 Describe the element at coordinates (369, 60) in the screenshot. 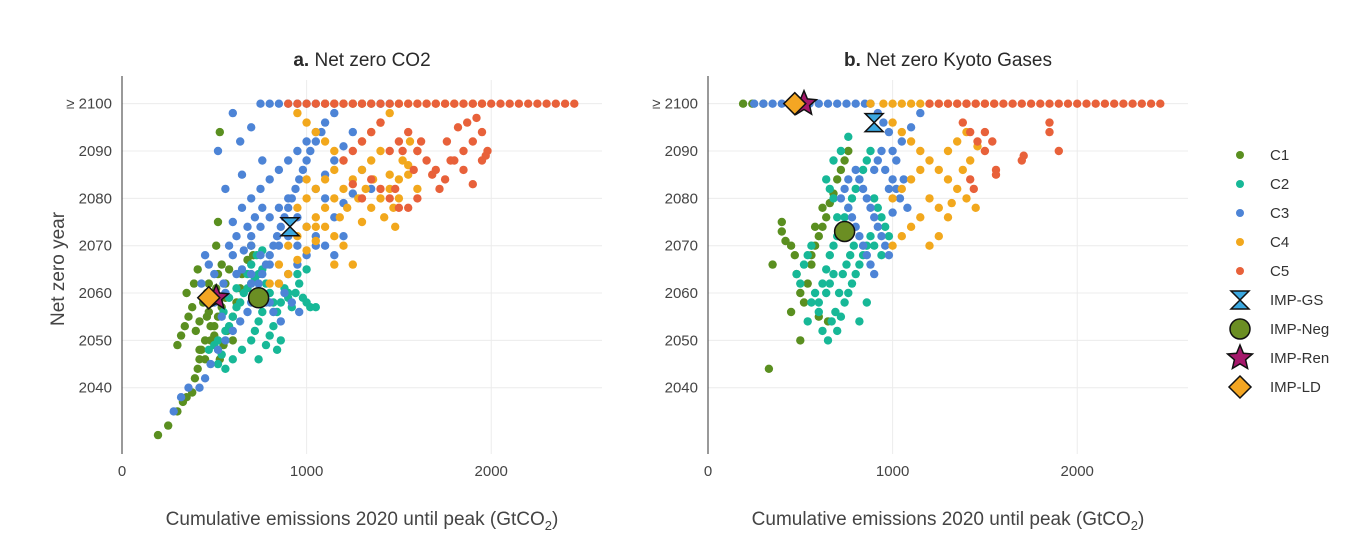

I see `panel-title-text: Net zero CO2` at that location.